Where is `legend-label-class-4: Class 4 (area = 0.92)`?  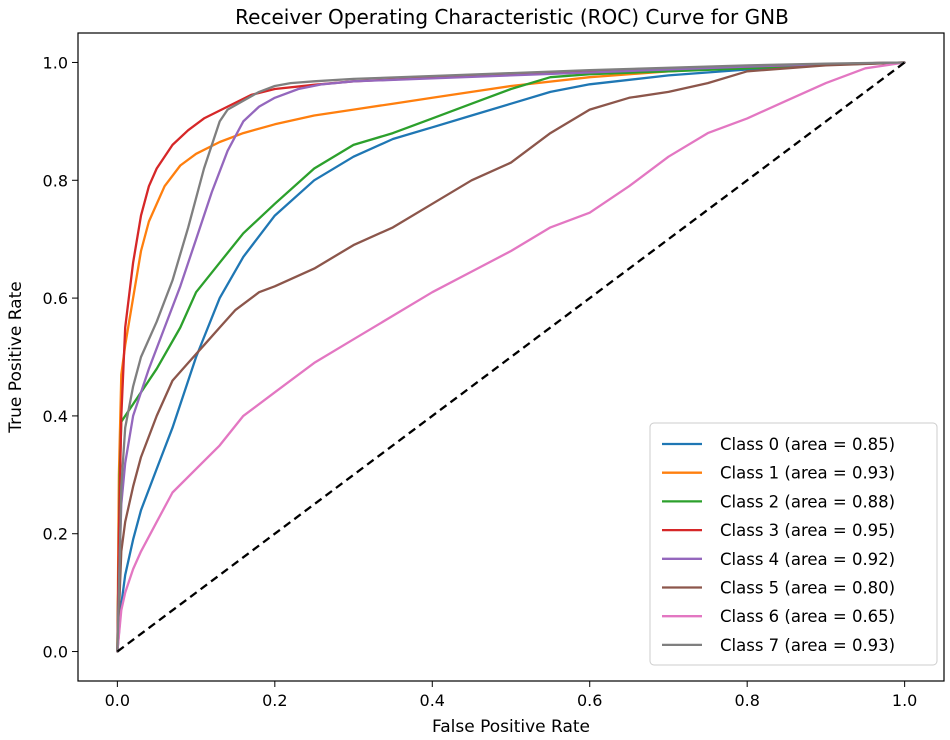
legend-label-class-4: Class 4 (area = 0.92) is located at coordinates (807, 559).